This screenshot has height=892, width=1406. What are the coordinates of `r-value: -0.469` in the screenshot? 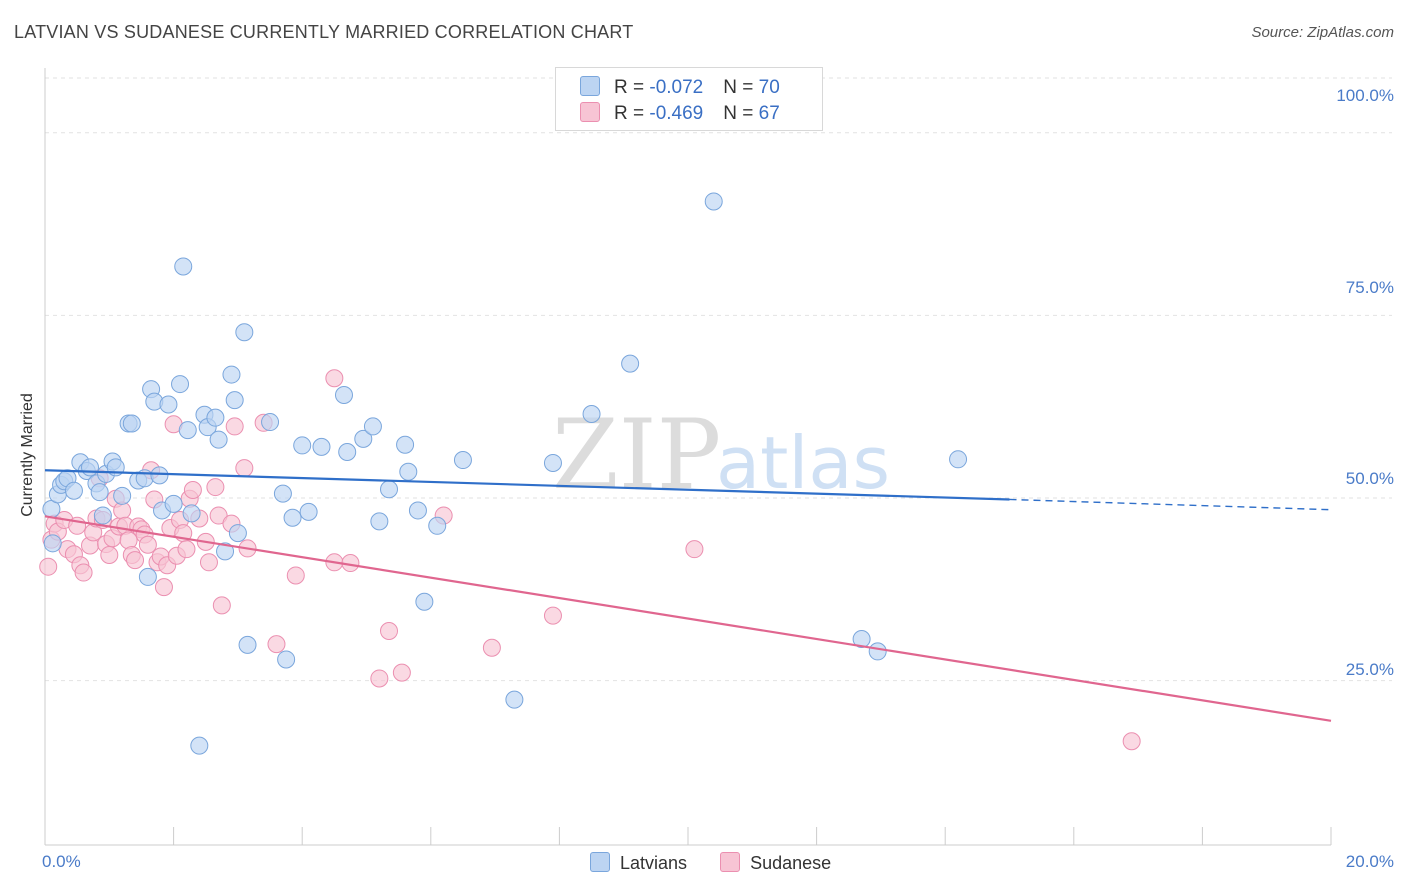 It's located at (676, 113).